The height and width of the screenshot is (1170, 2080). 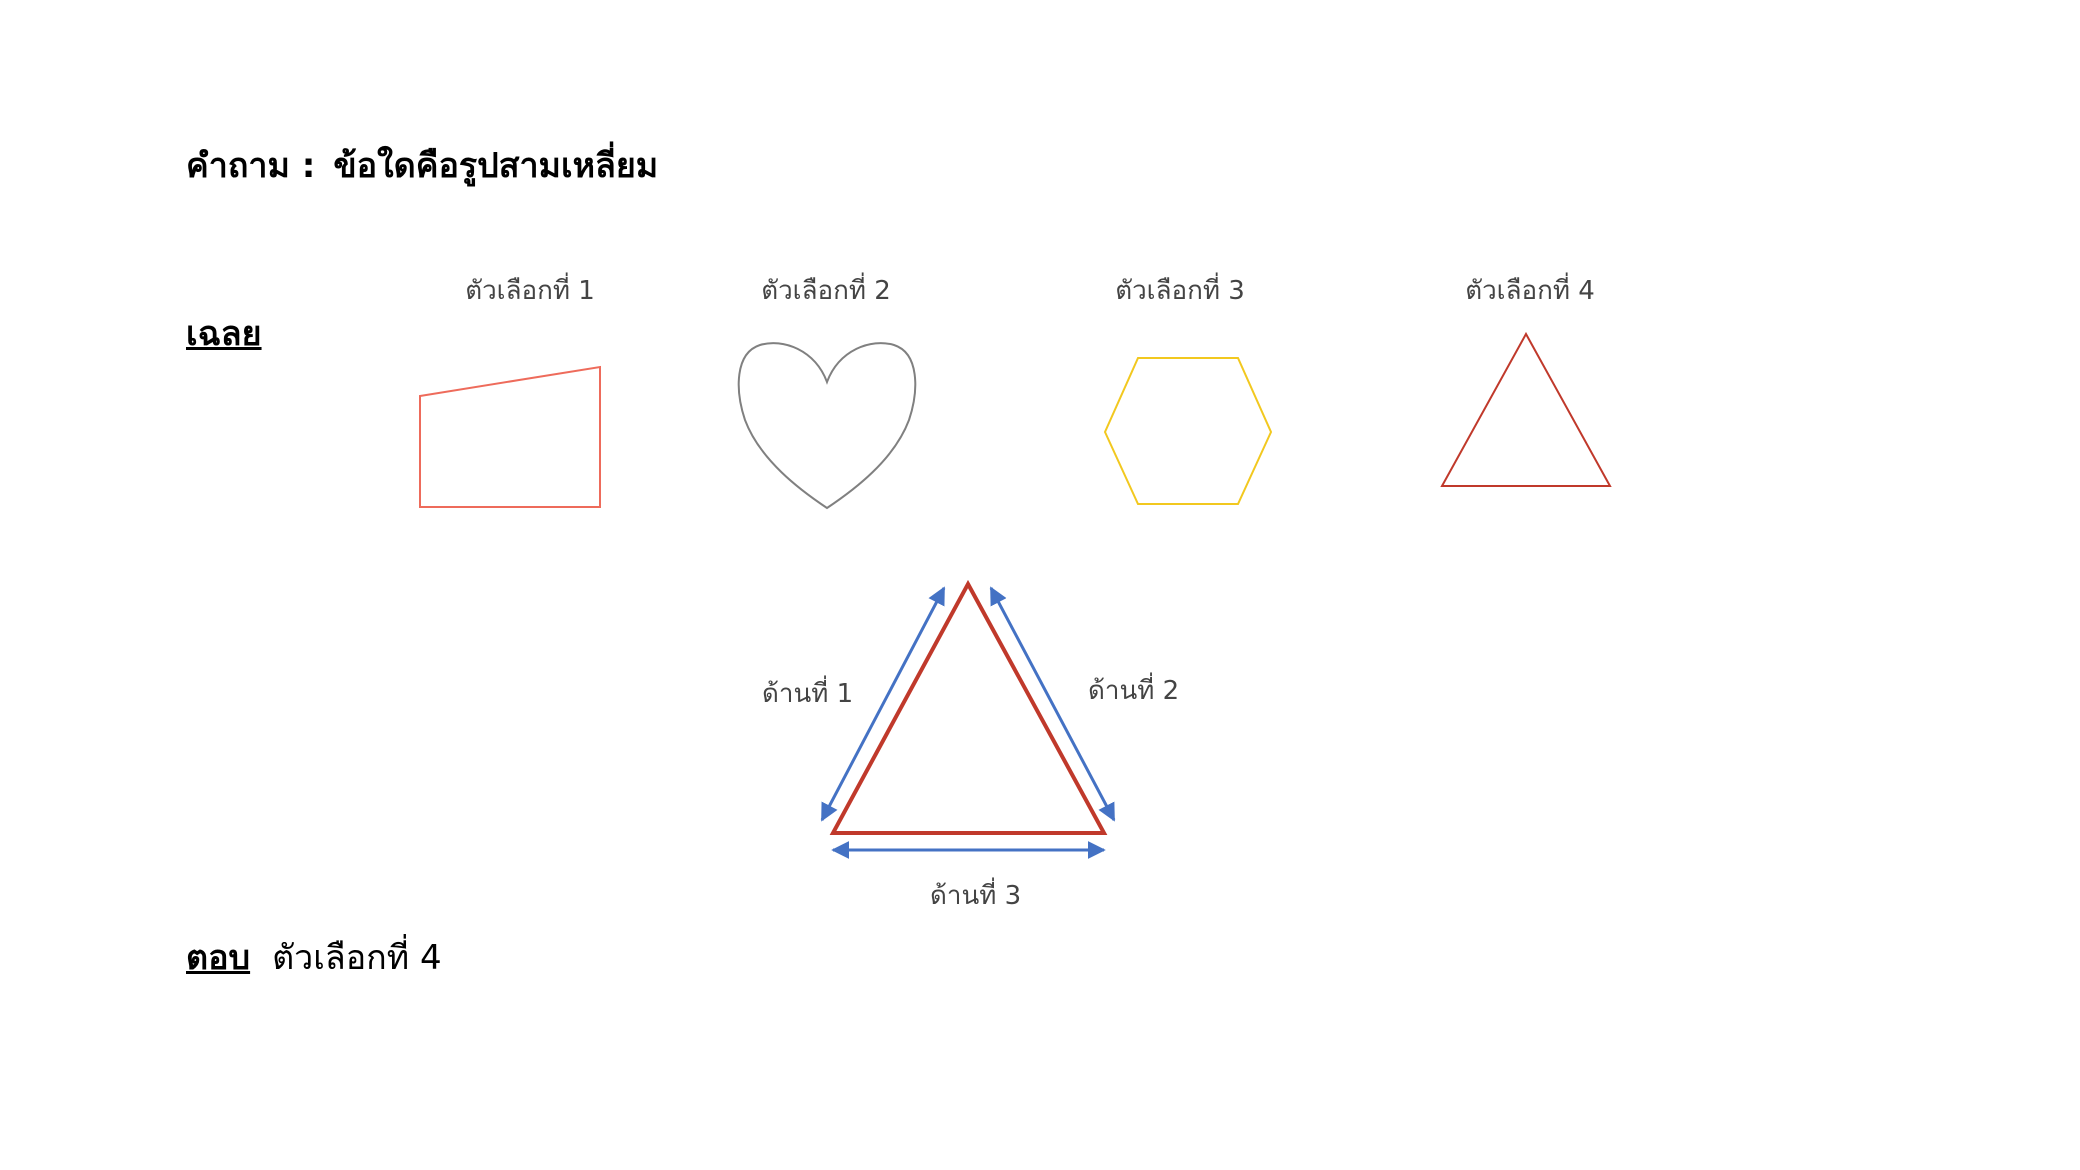 What do you see at coordinates (808, 694) in the screenshot?
I see `side-1-label: ด้านที่ 1` at bounding box center [808, 694].